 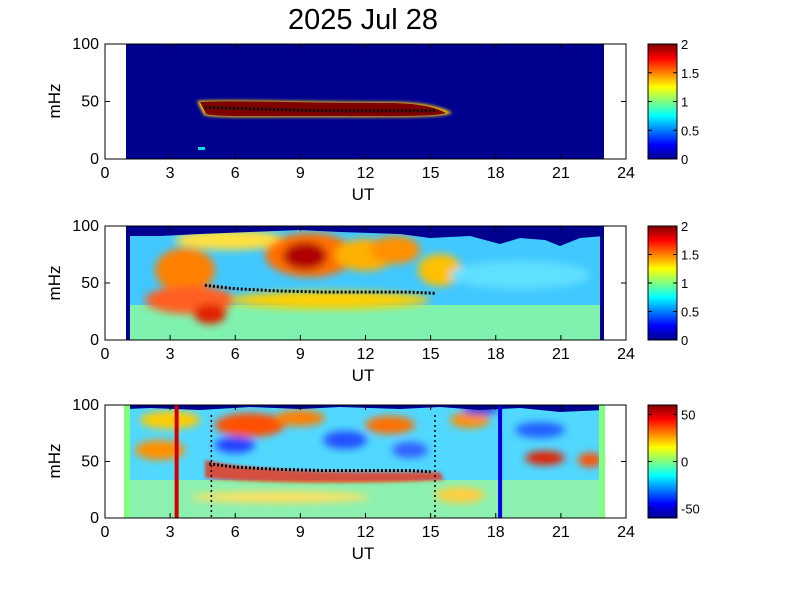 I want to click on ylabel-1: mHz, so click(x=54, y=101).